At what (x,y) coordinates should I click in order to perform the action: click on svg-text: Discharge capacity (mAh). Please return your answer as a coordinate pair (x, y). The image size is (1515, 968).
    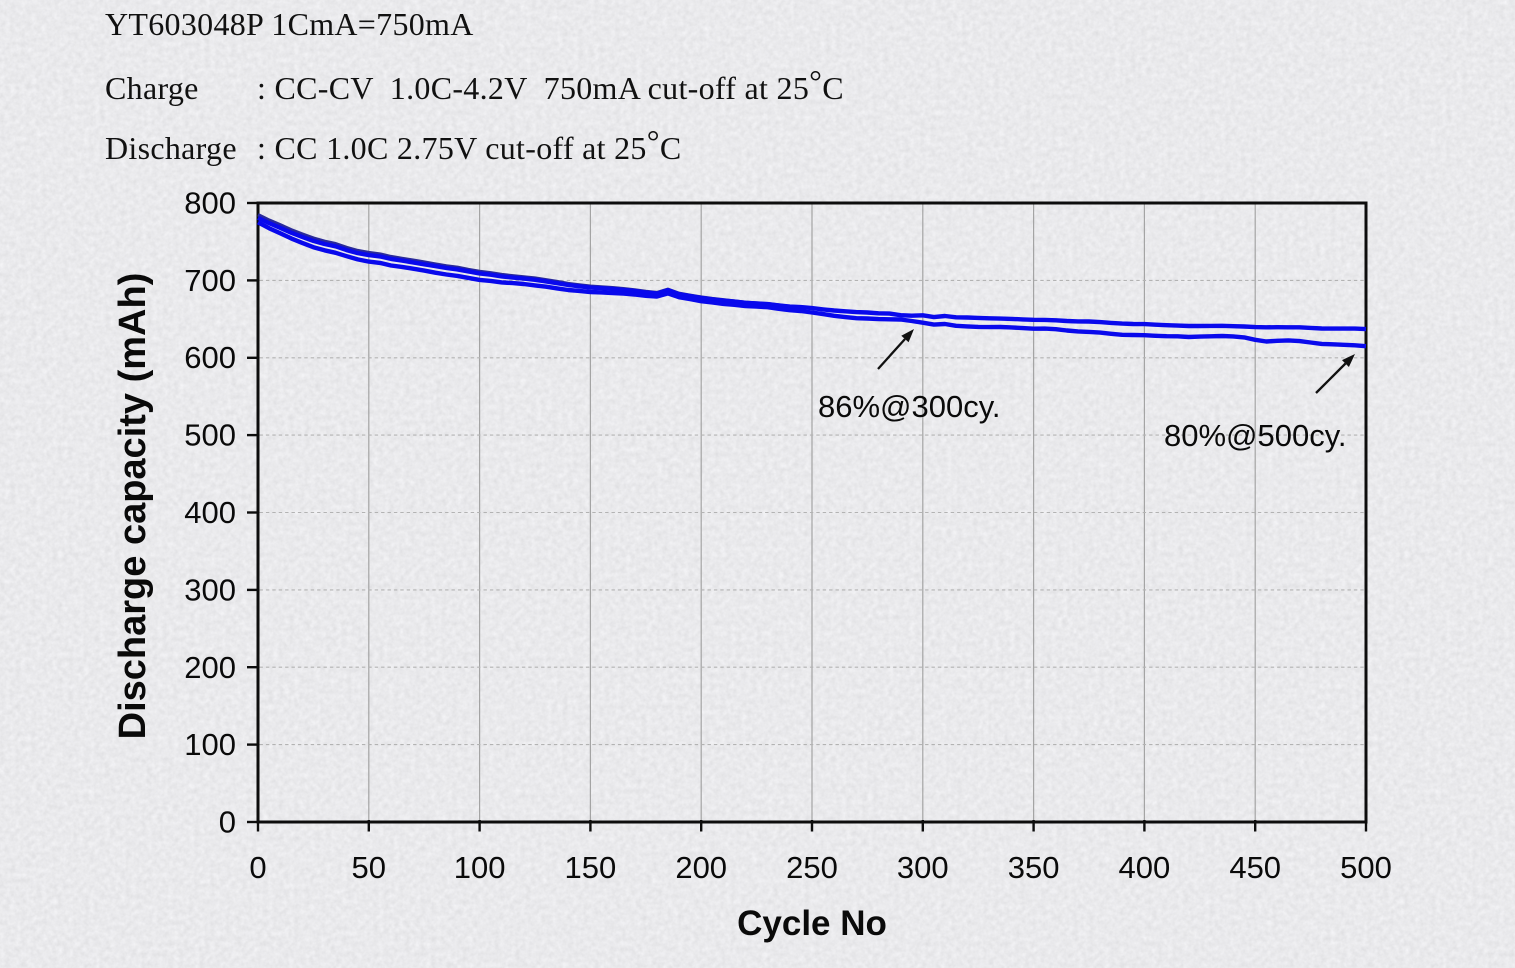
    Looking at the image, I should click on (133, 506).